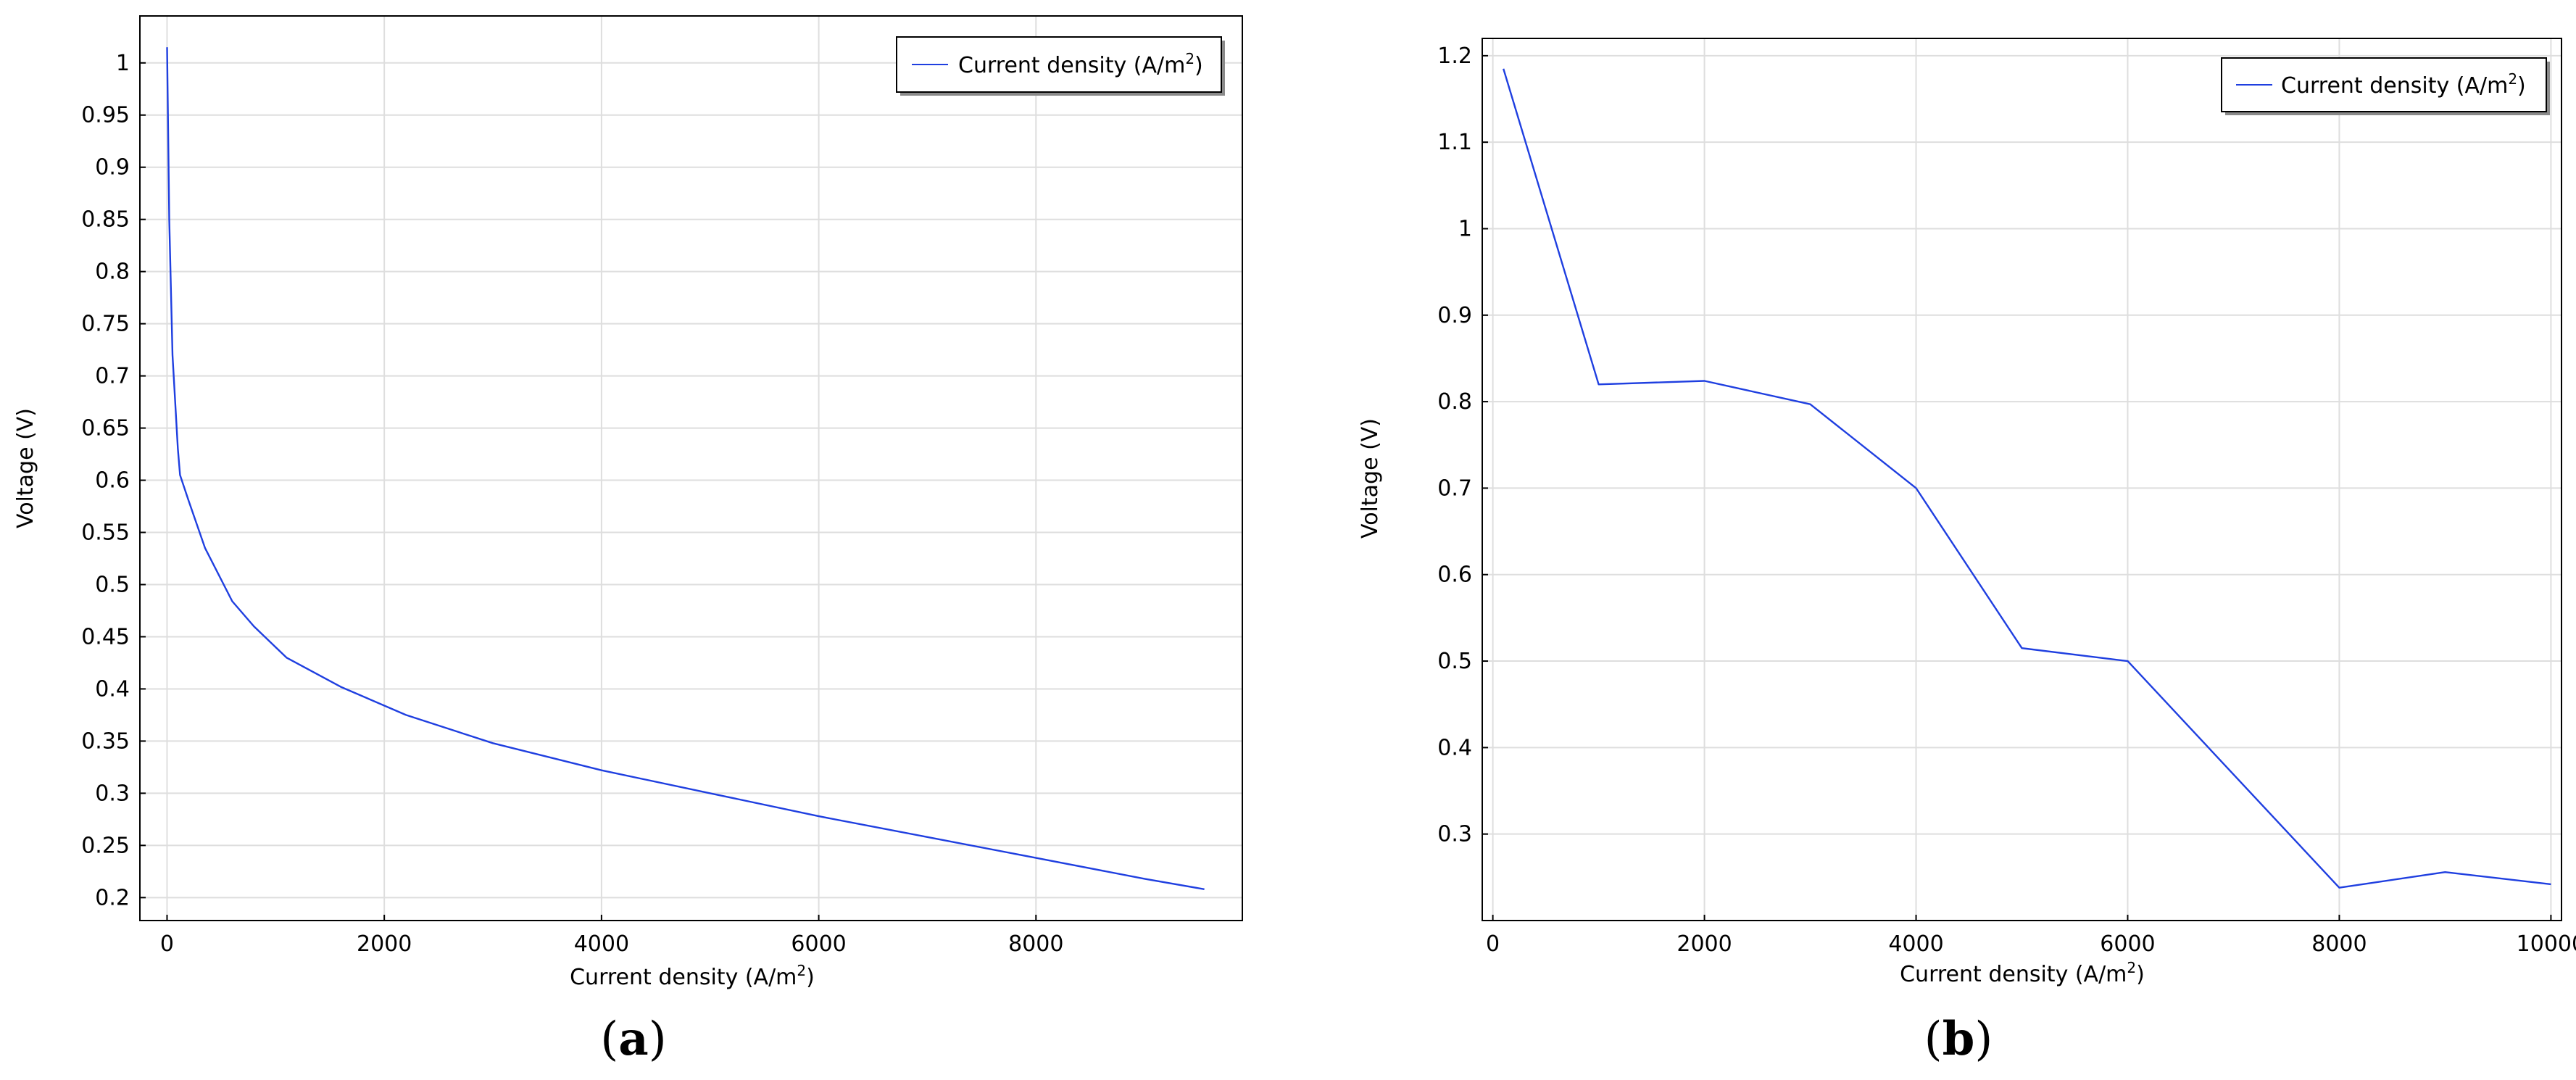  Describe the element at coordinates (801, 970) in the screenshot. I see `x-axis-title-sup-a: 2` at that location.